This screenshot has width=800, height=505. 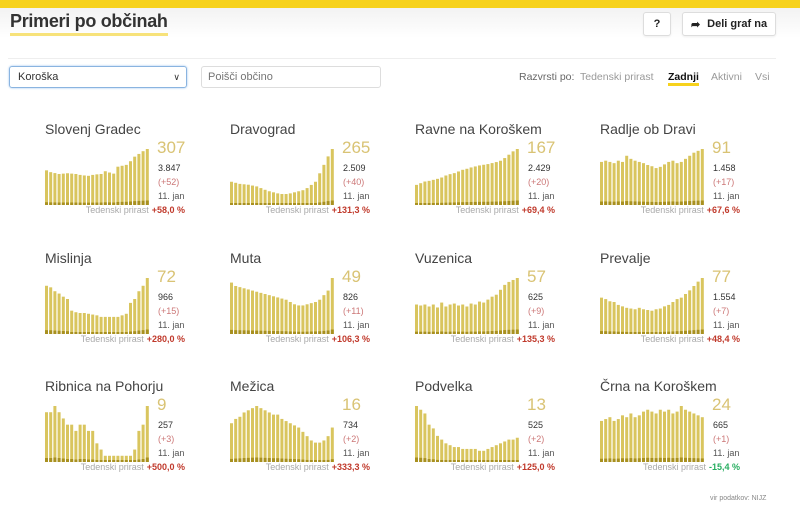 I want to click on new-cases: (+40), so click(x=354, y=182).